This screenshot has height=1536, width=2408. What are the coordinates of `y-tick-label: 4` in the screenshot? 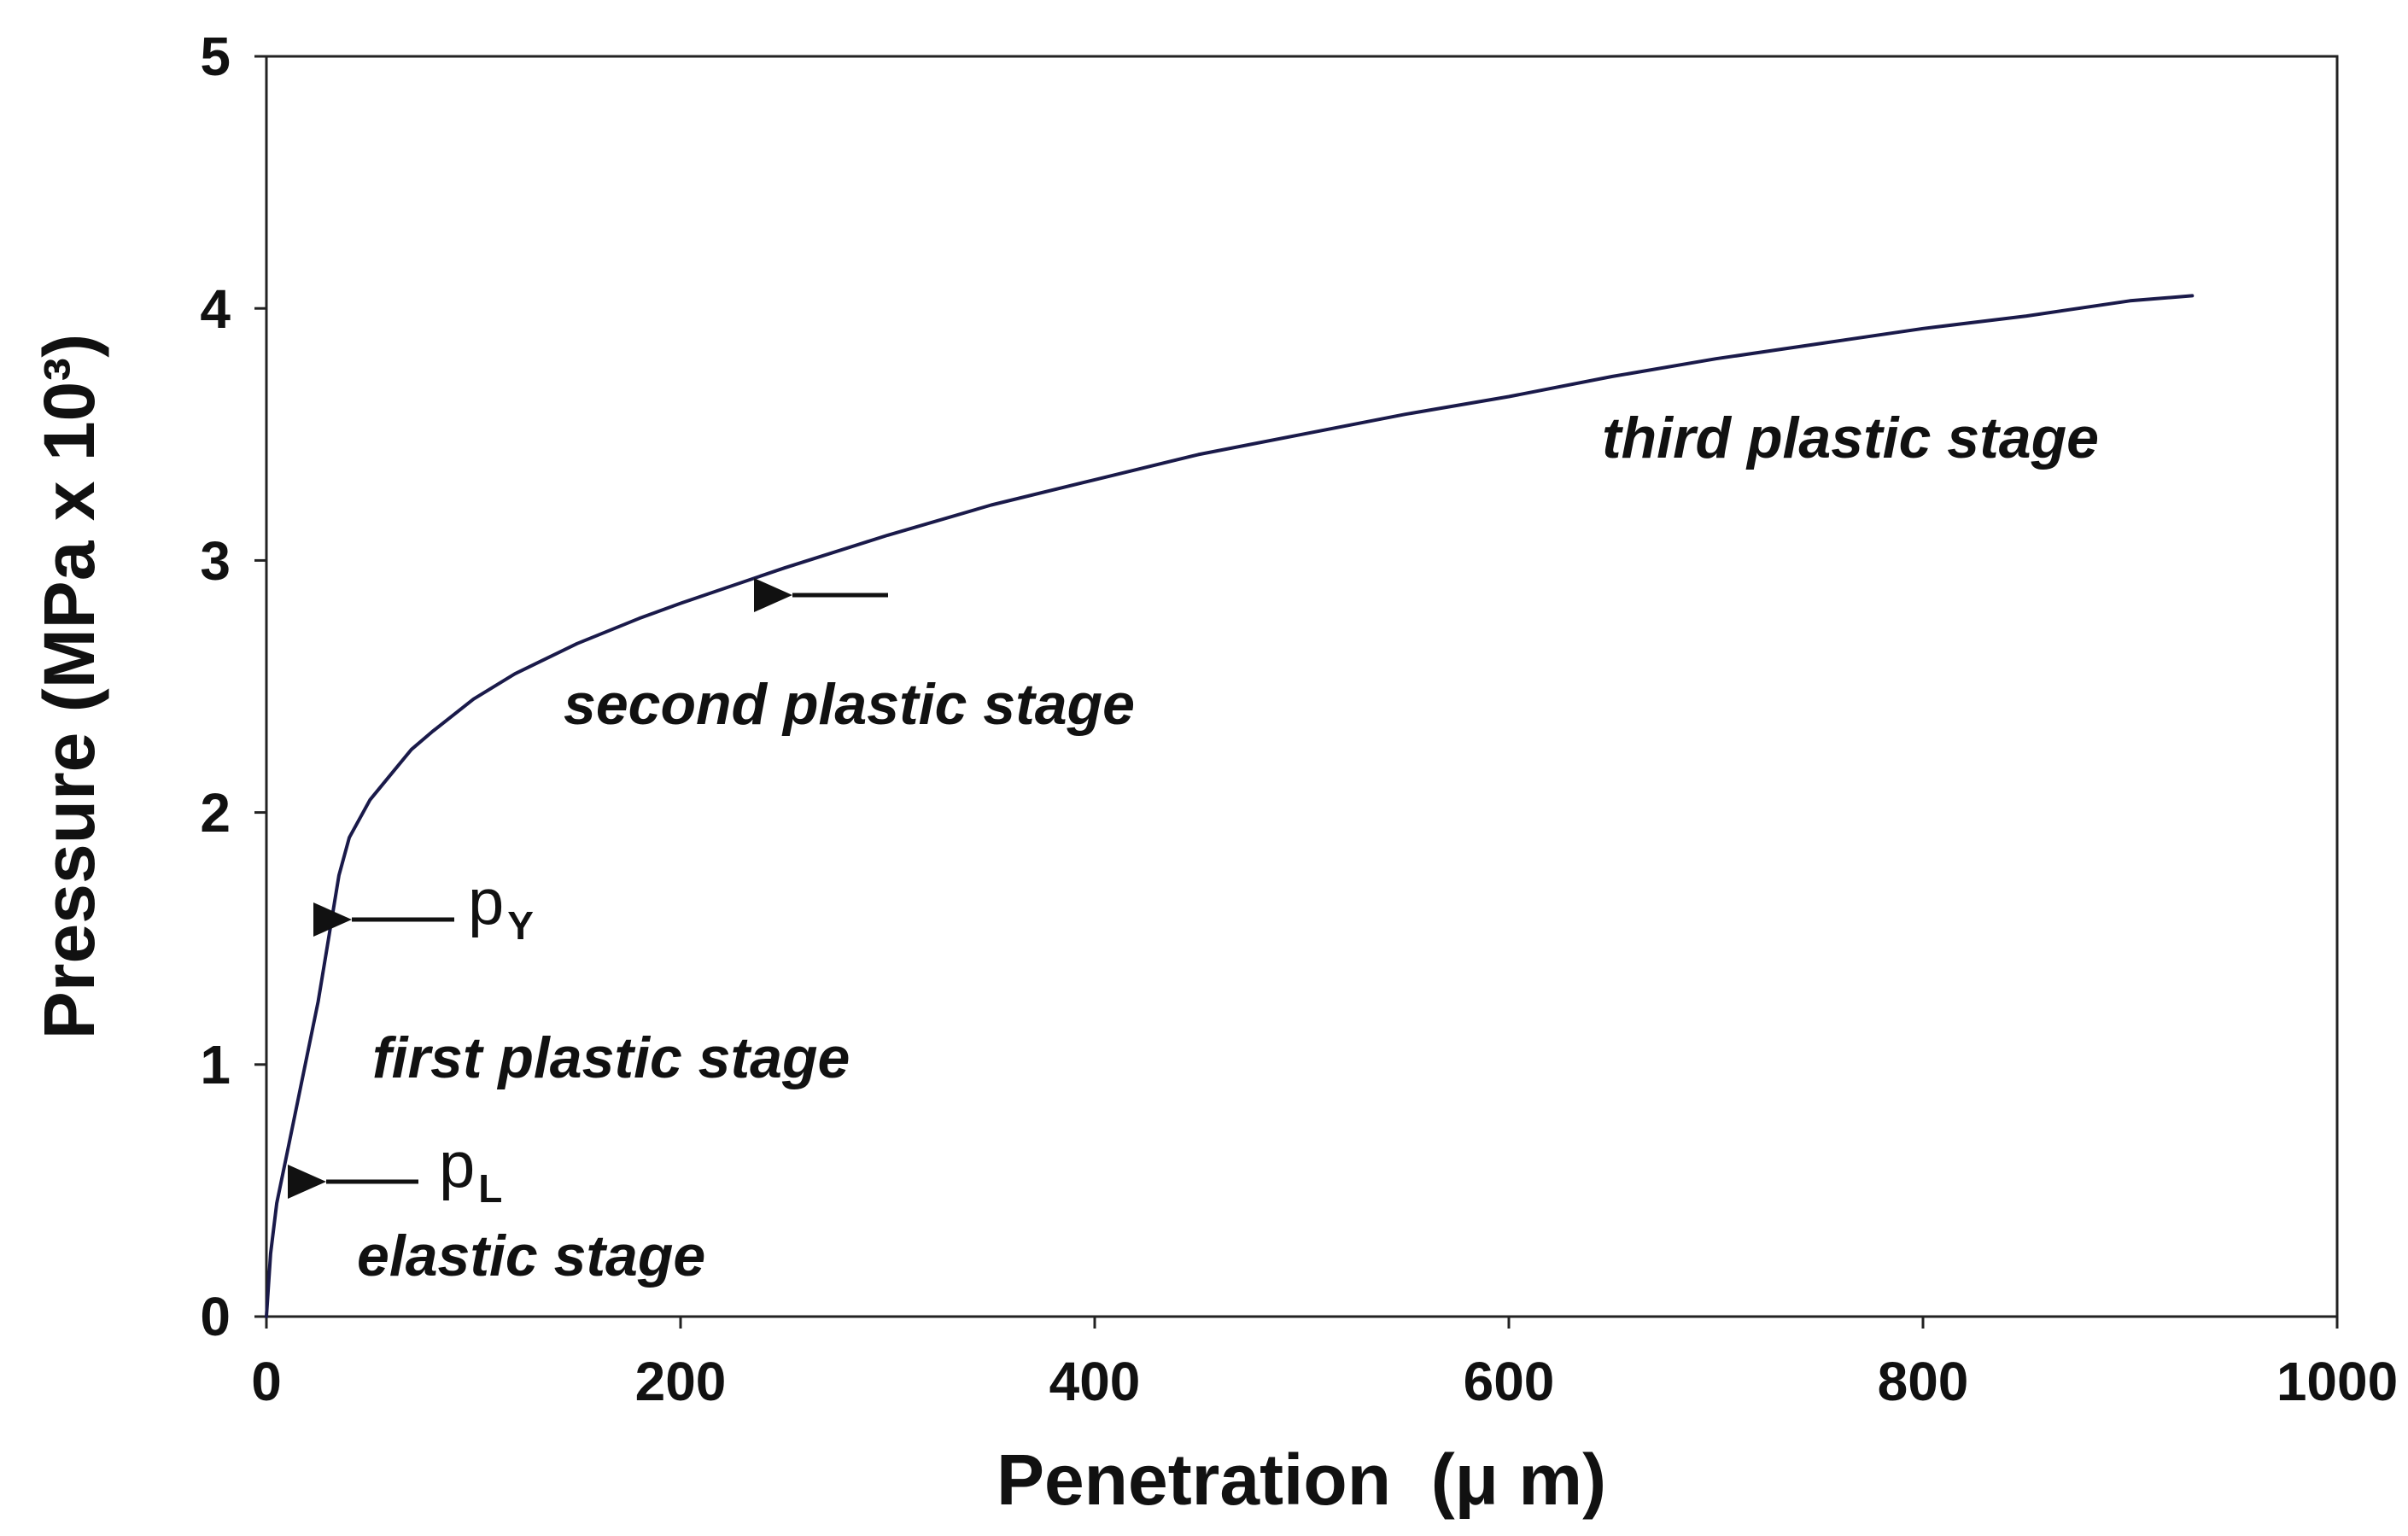 It's located at (215, 309).